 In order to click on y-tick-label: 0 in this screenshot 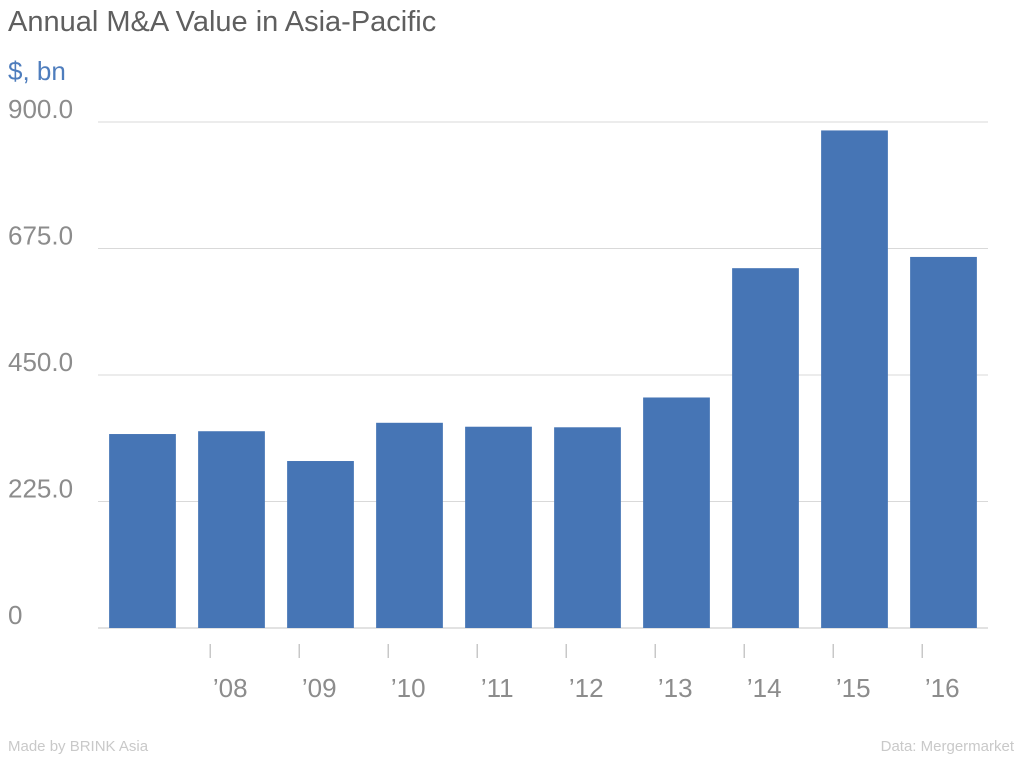, I will do `click(15, 615)`.